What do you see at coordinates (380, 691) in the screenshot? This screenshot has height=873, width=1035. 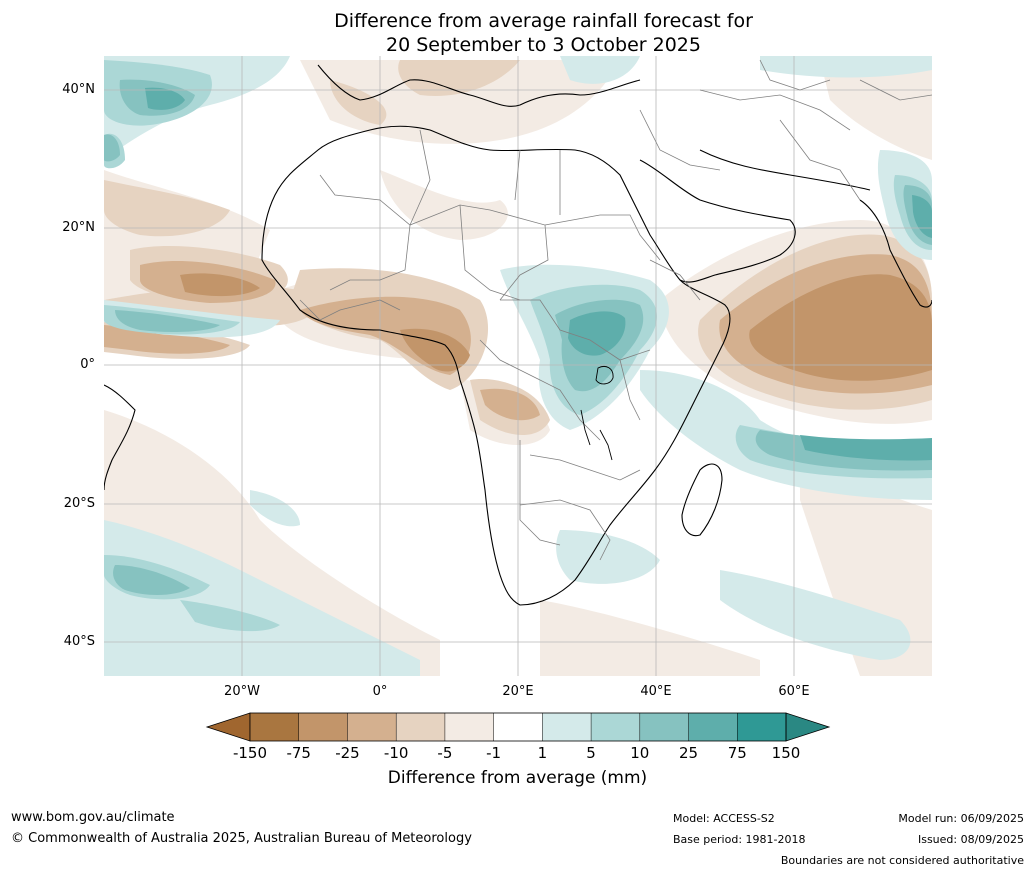 I see `lon-label-0: 0°` at bounding box center [380, 691].